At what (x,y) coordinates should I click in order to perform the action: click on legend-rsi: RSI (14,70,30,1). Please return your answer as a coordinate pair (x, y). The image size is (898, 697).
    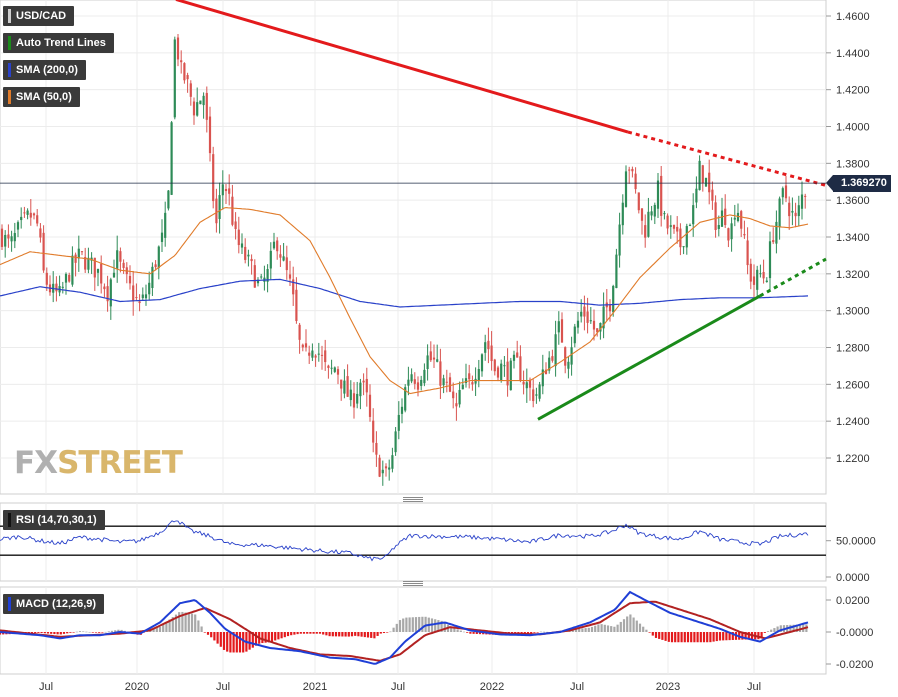
    Looking at the image, I should click on (54, 520).